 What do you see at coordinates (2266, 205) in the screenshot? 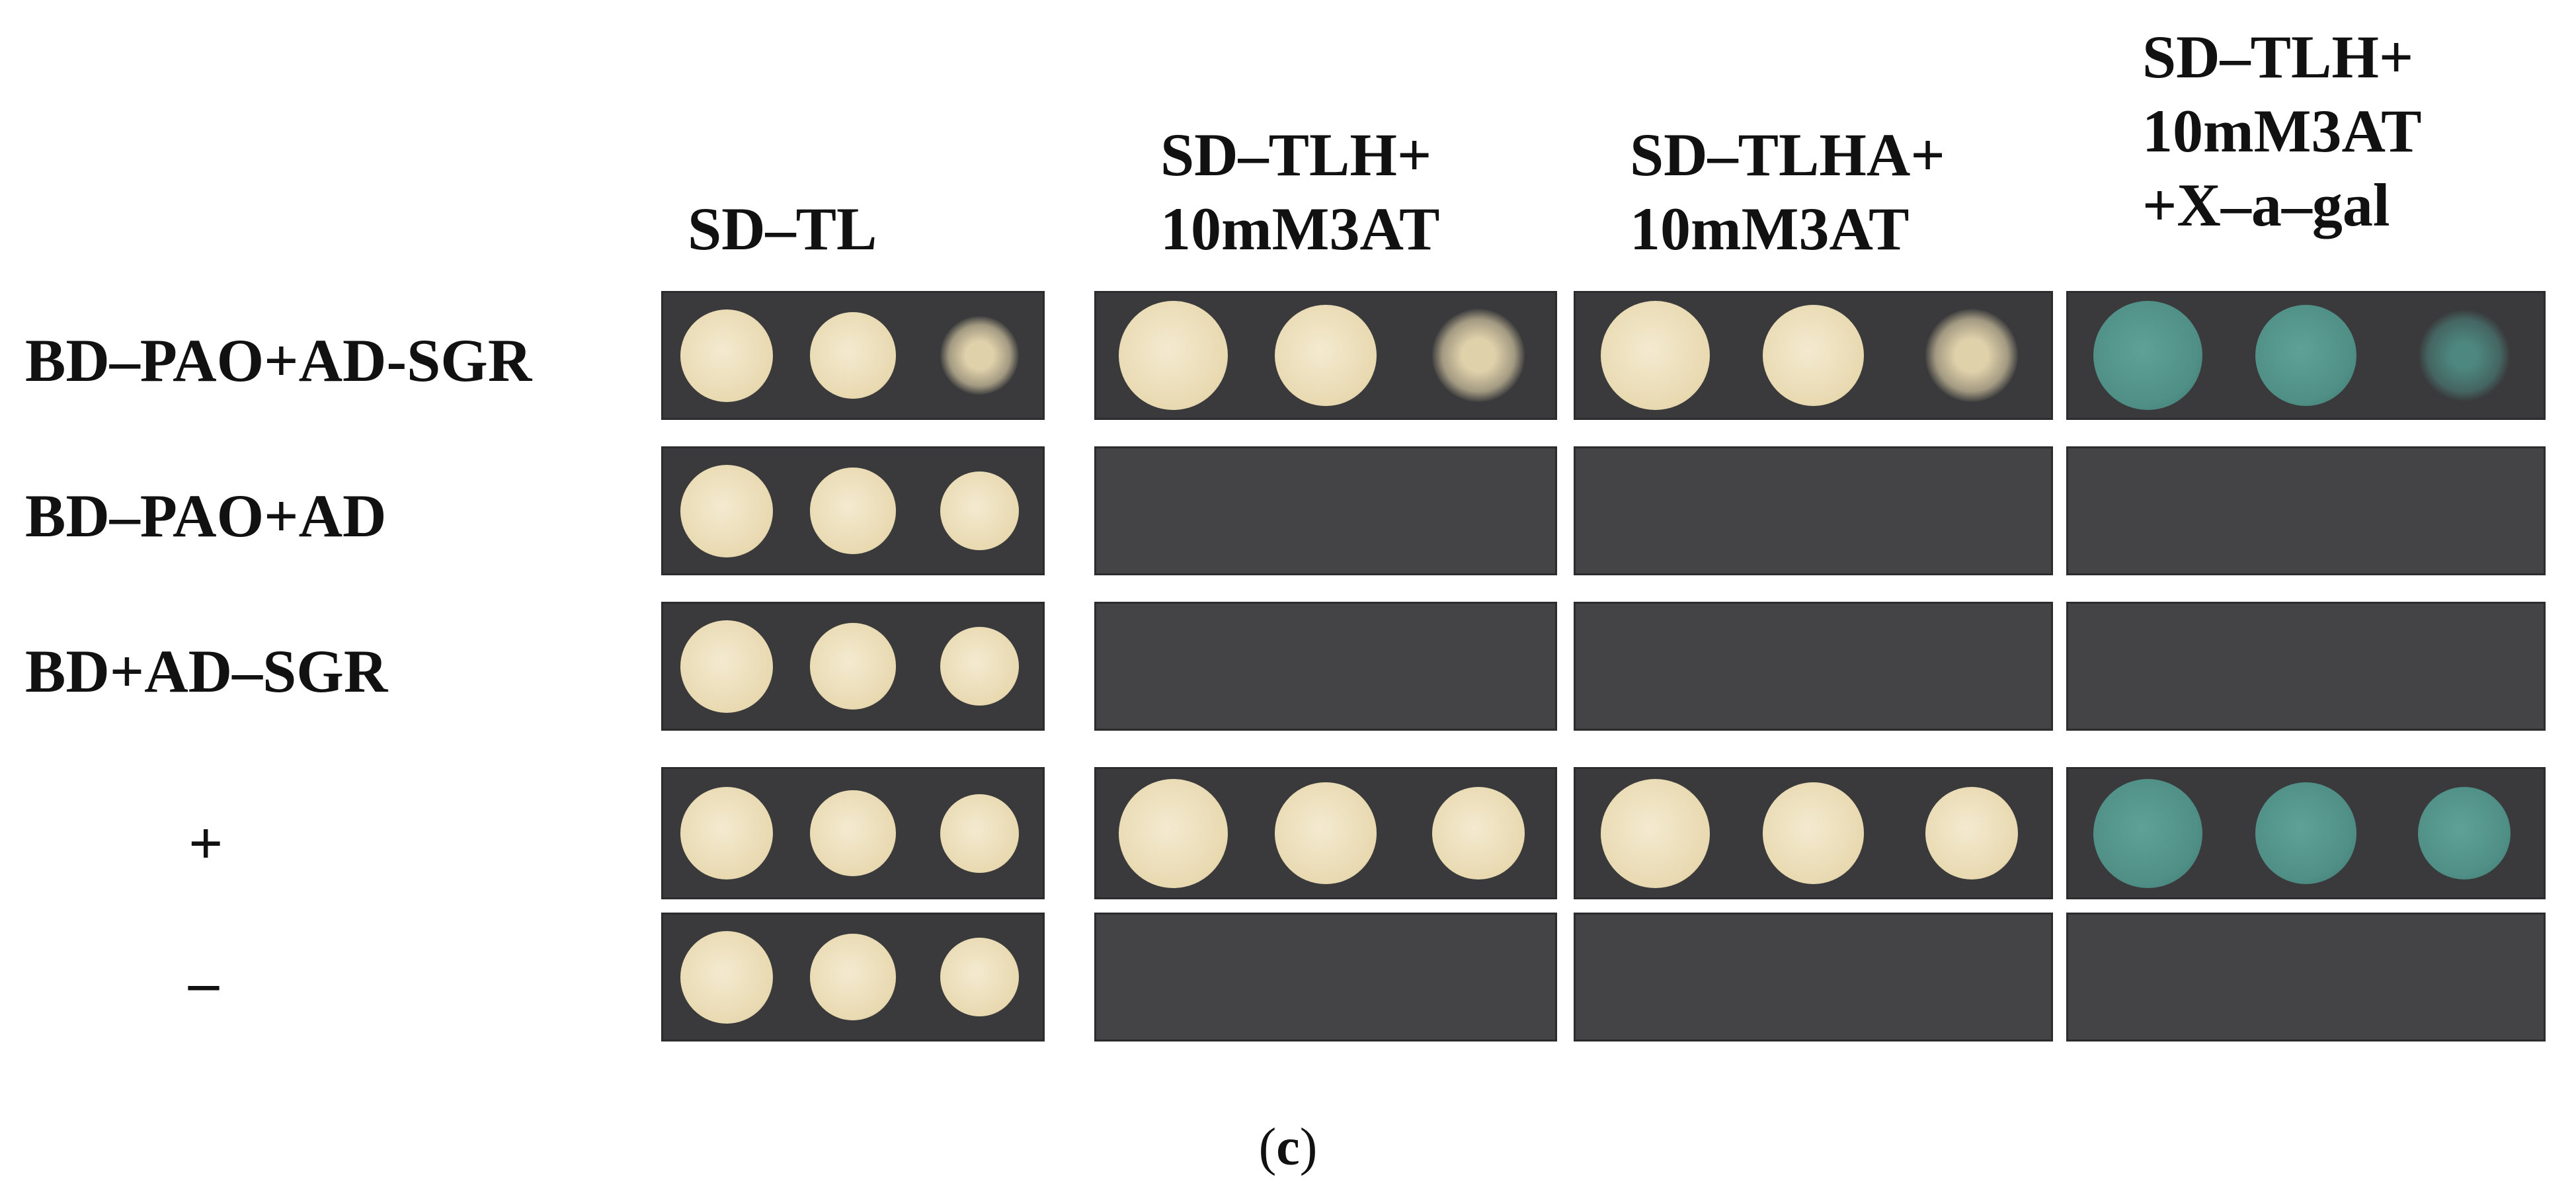
I see `column-header-line: +X–a–gal` at bounding box center [2266, 205].